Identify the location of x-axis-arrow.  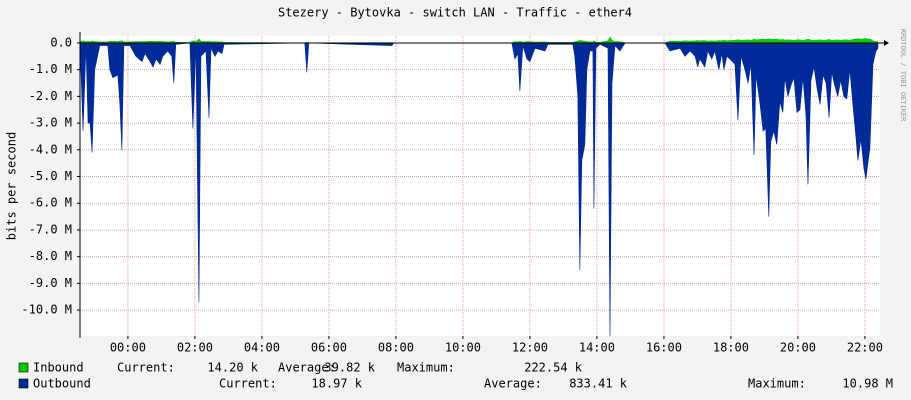
(886, 42).